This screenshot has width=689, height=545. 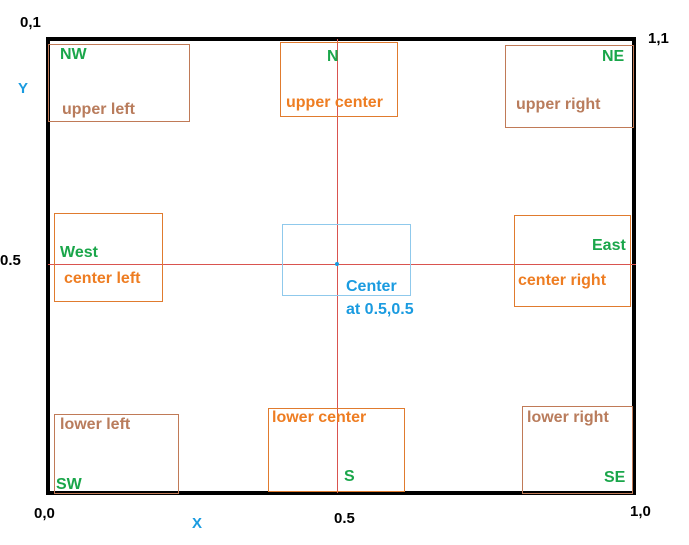 What do you see at coordinates (658, 38) in the screenshot?
I see `corner-label-top-right: 1,1` at bounding box center [658, 38].